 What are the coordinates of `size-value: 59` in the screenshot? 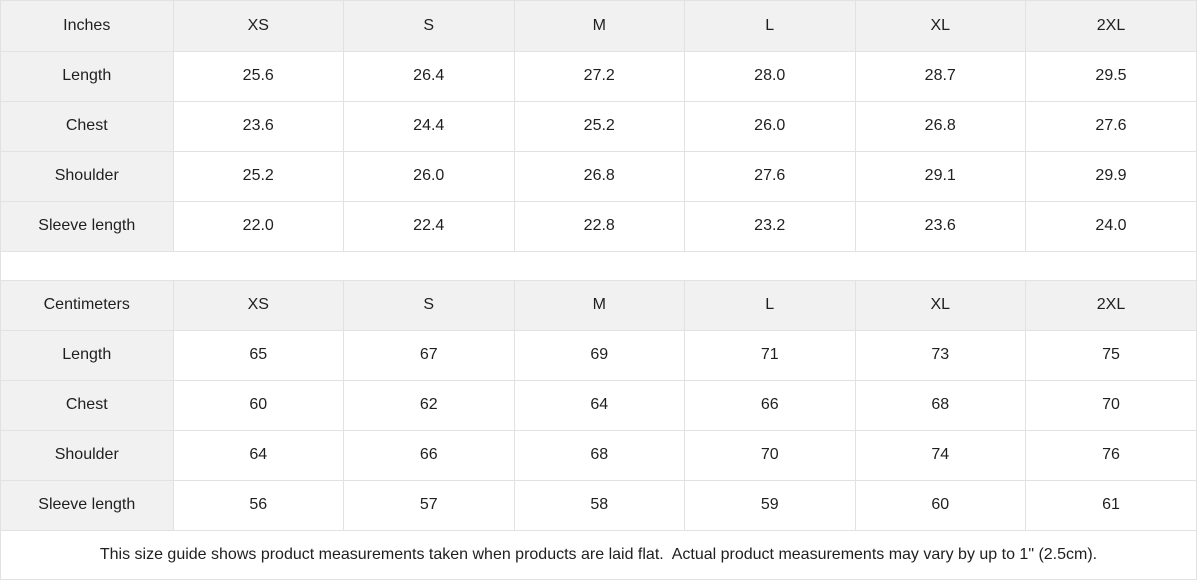 It's located at (770, 505).